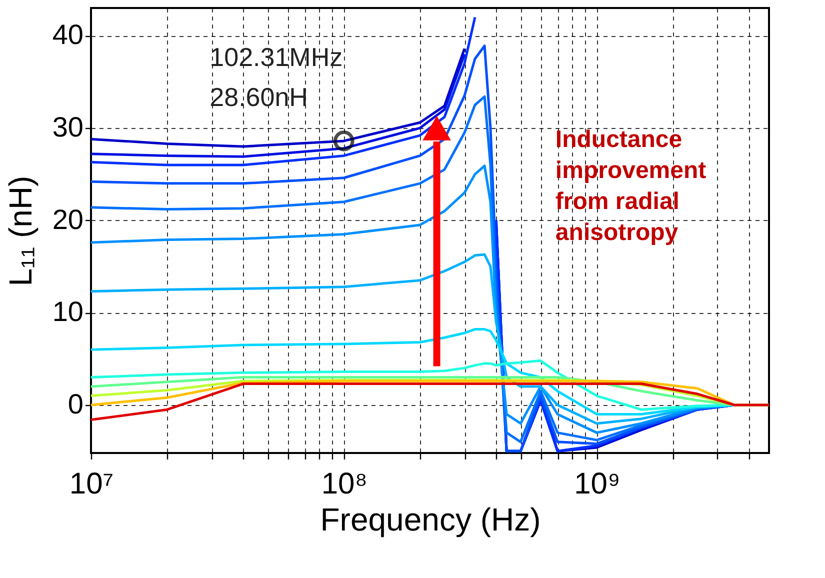 This screenshot has width=825, height=578. I want to click on x-axis-title: Frequency (Hz), so click(430, 520).